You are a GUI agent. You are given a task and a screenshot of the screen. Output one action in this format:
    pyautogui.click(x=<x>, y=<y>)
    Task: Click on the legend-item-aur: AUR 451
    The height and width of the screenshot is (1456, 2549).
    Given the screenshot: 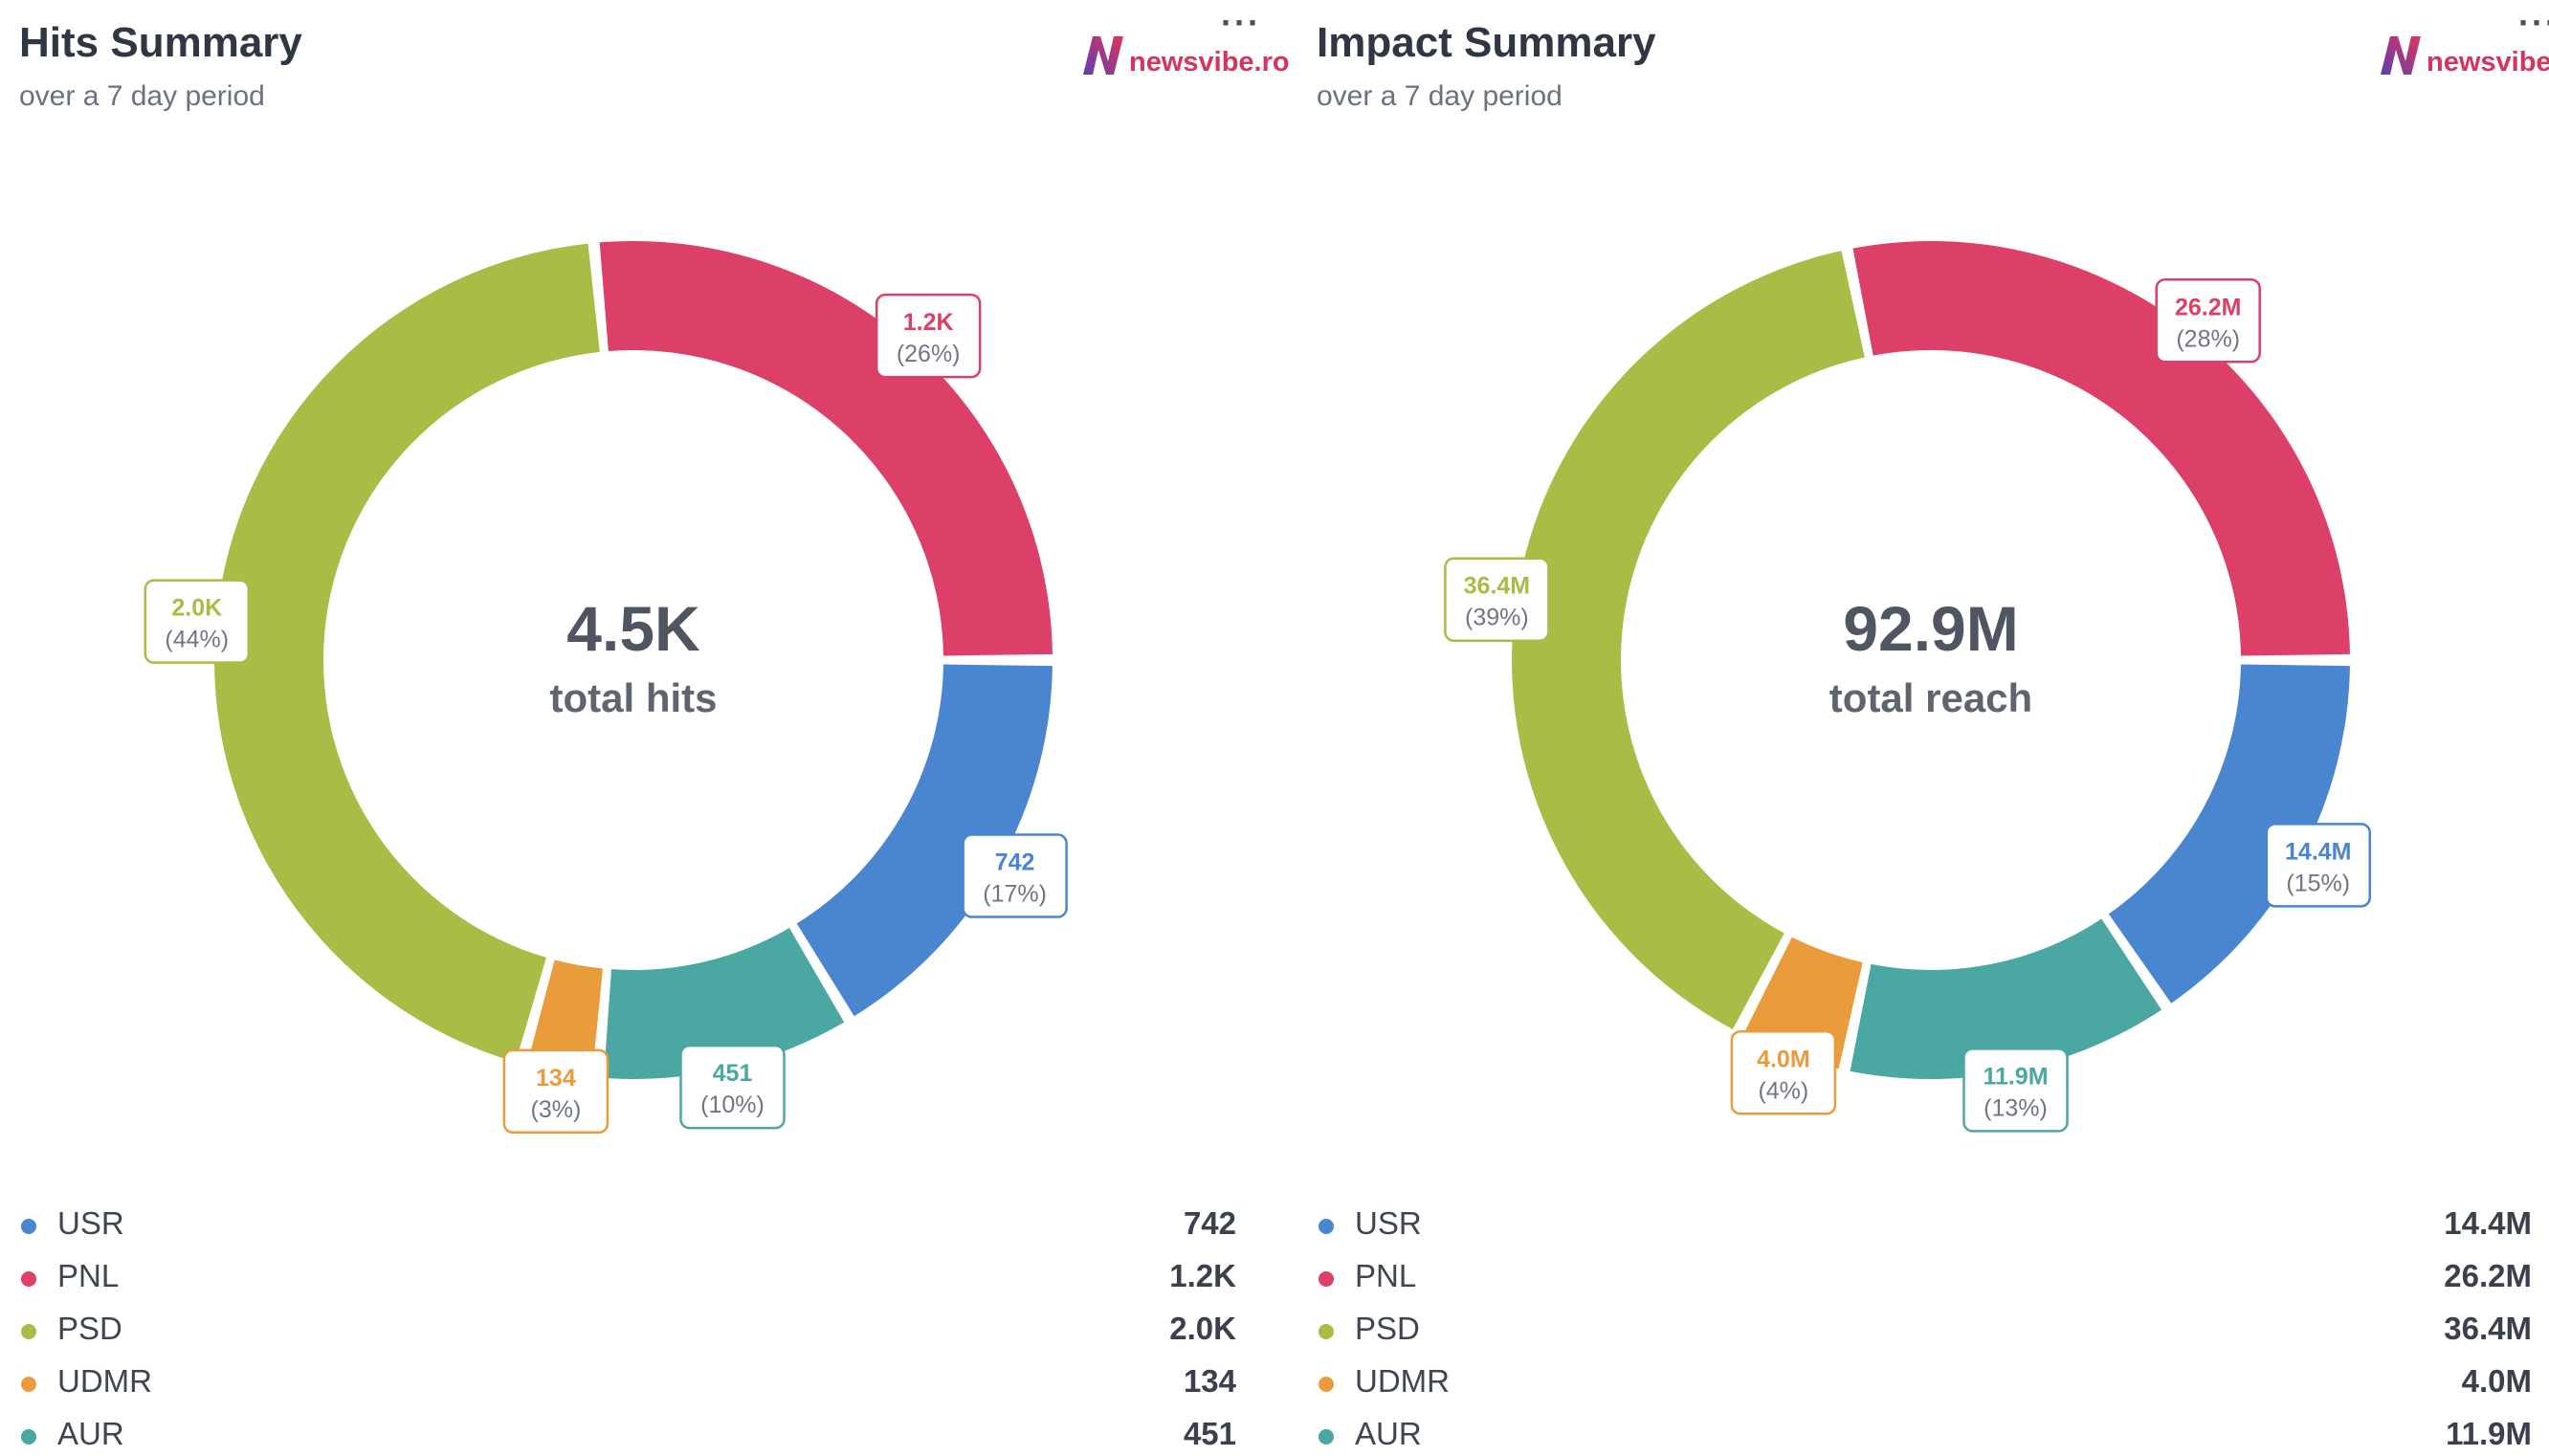 What is the action you would take?
    pyautogui.click(x=618, y=1433)
    